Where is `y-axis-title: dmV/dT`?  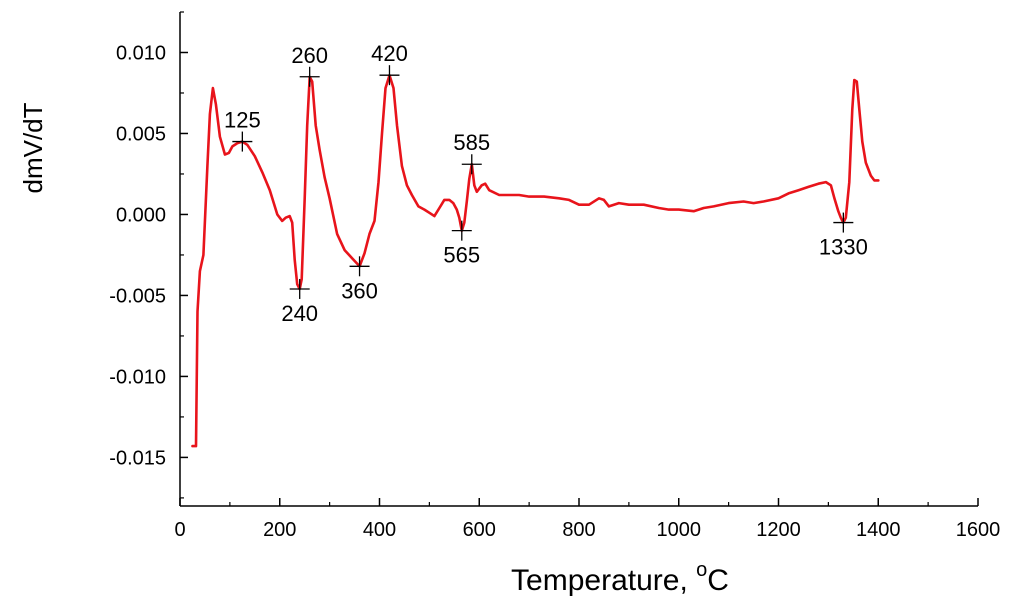
y-axis-title: dmV/dT is located at coordinates (33, 147).